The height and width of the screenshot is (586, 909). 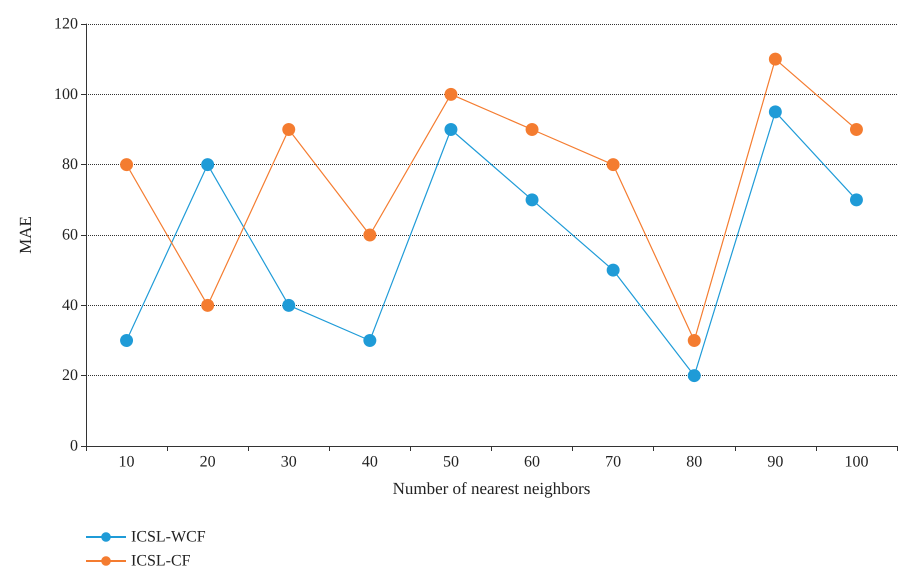 What do you see at coordinates (126, 462) in the screenshot?
I see `x-tick-label: 10` at bounding box center [126, 462].